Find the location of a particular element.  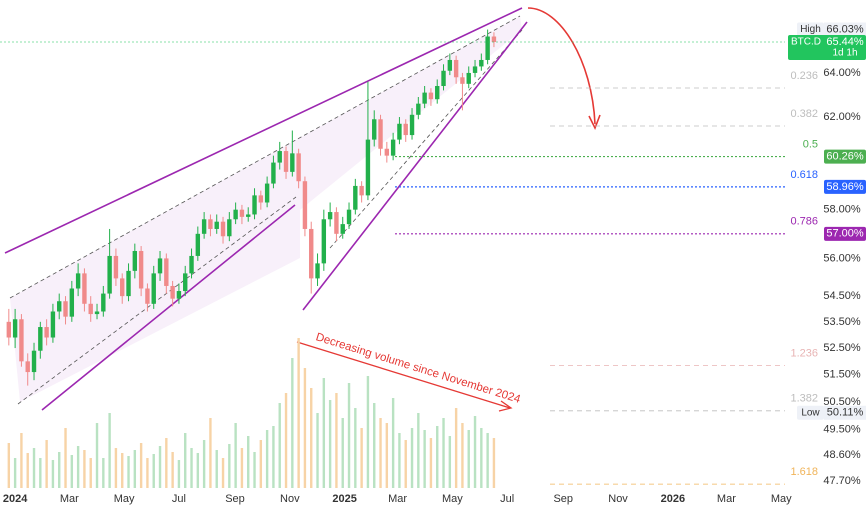

marker-value-bg is located at coordinates (845, 29).